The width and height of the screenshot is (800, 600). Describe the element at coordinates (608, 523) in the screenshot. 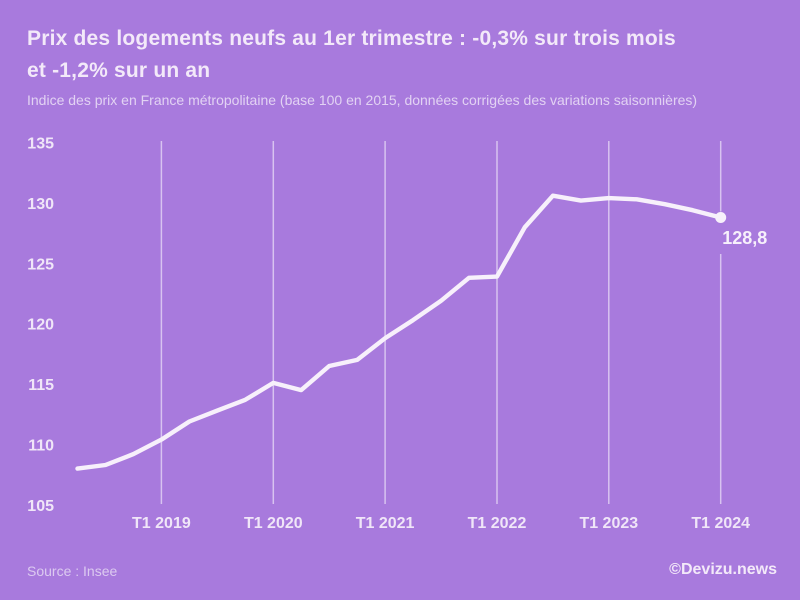

I see `x-tick-label: T1 2023` at that location.